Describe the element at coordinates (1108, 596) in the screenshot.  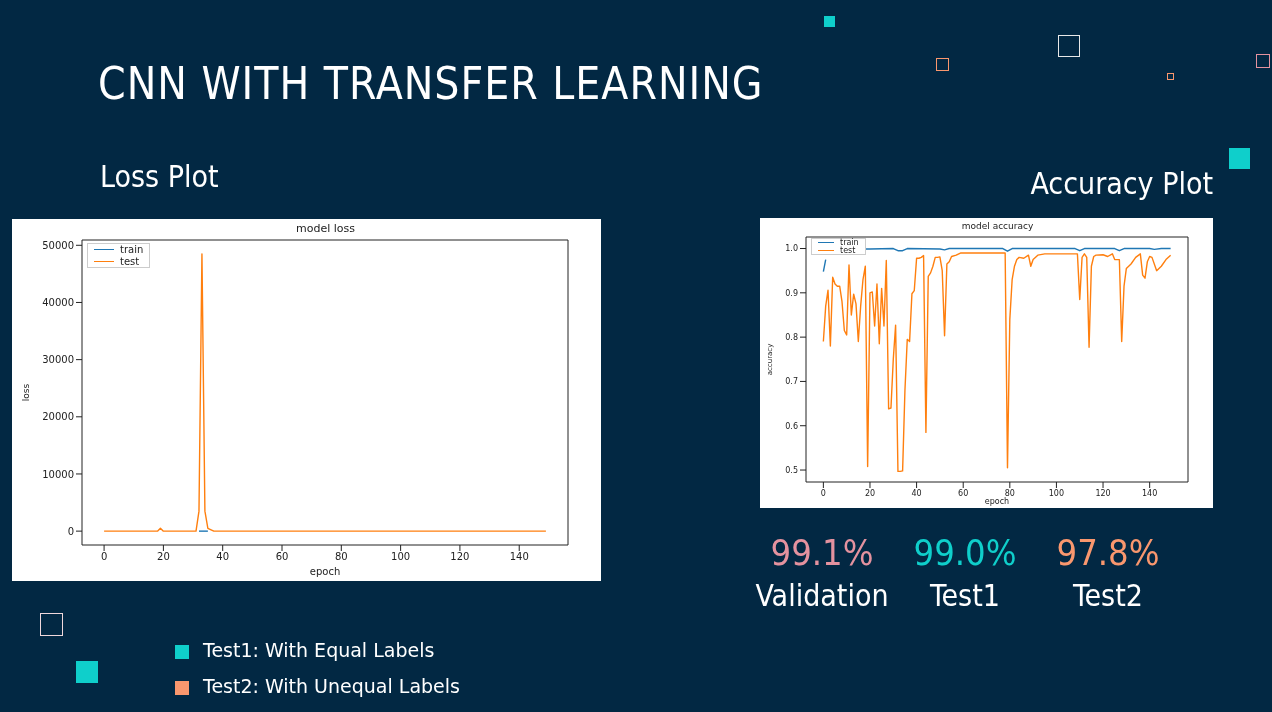
I see `category-label: Test2` at that location.